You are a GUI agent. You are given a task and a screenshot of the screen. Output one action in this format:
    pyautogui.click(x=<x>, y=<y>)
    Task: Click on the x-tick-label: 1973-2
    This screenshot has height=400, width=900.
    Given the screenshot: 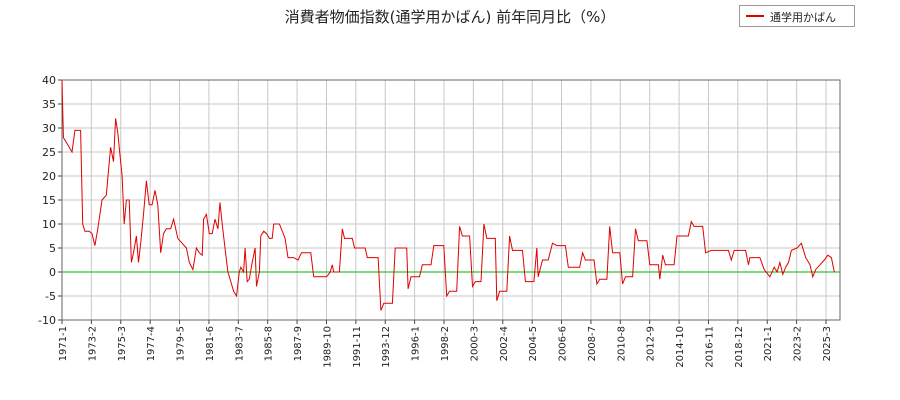 What is the action you would take?
    pyautogui.click(x=92, y=343)
    